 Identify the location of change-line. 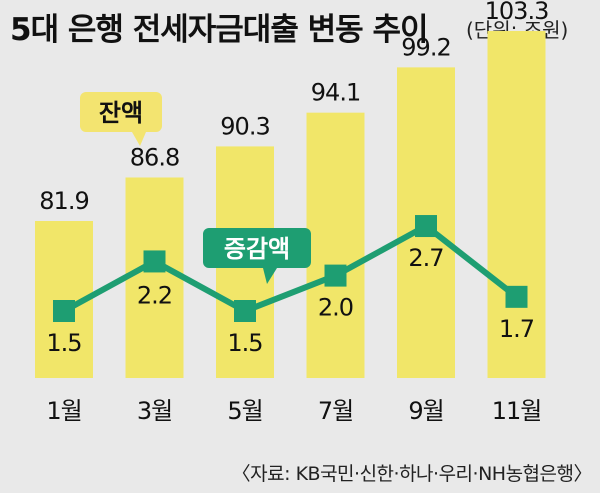
(290, 268).